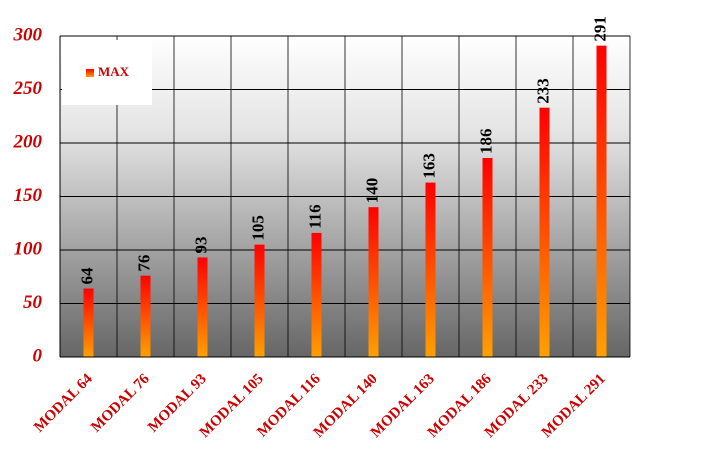 This screenshot has height=466, width=707. What do you see at coordinates (38, 355) in the screenshot?
I see `y-tick-label: 0` at bounding box center [38, 355].